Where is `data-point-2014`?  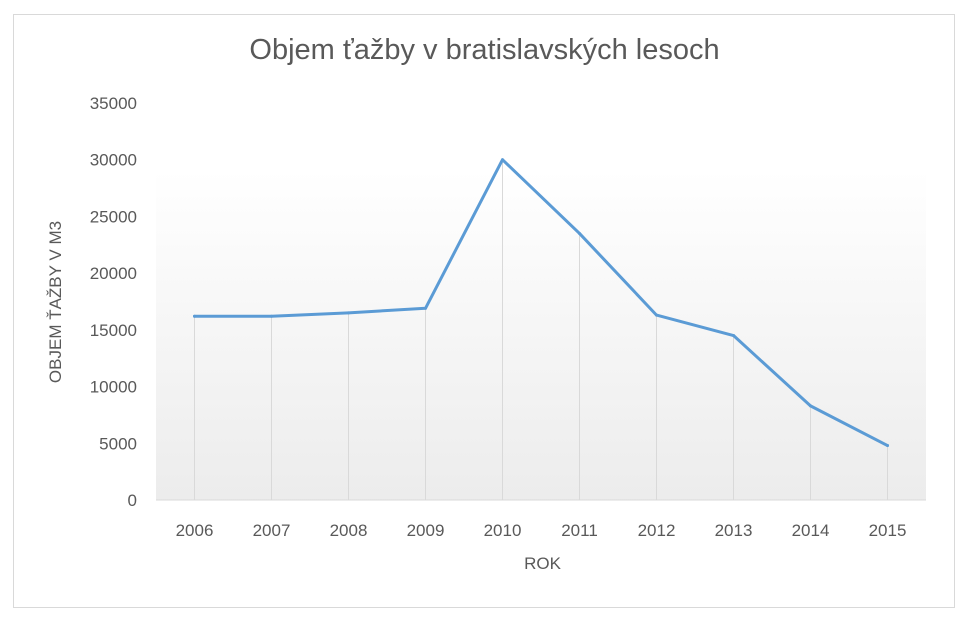
data-point-2014 is located at coordinates (810, 406).